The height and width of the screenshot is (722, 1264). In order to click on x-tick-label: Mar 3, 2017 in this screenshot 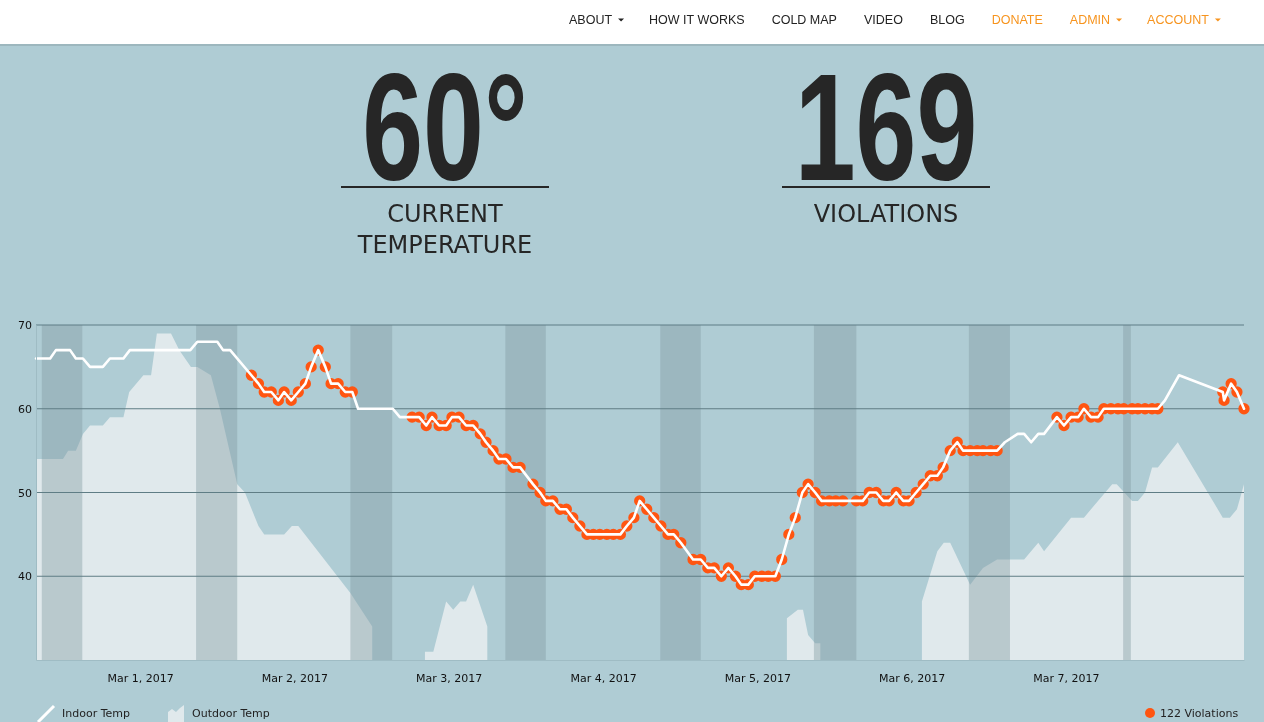, I will do `click(449, 678)`.